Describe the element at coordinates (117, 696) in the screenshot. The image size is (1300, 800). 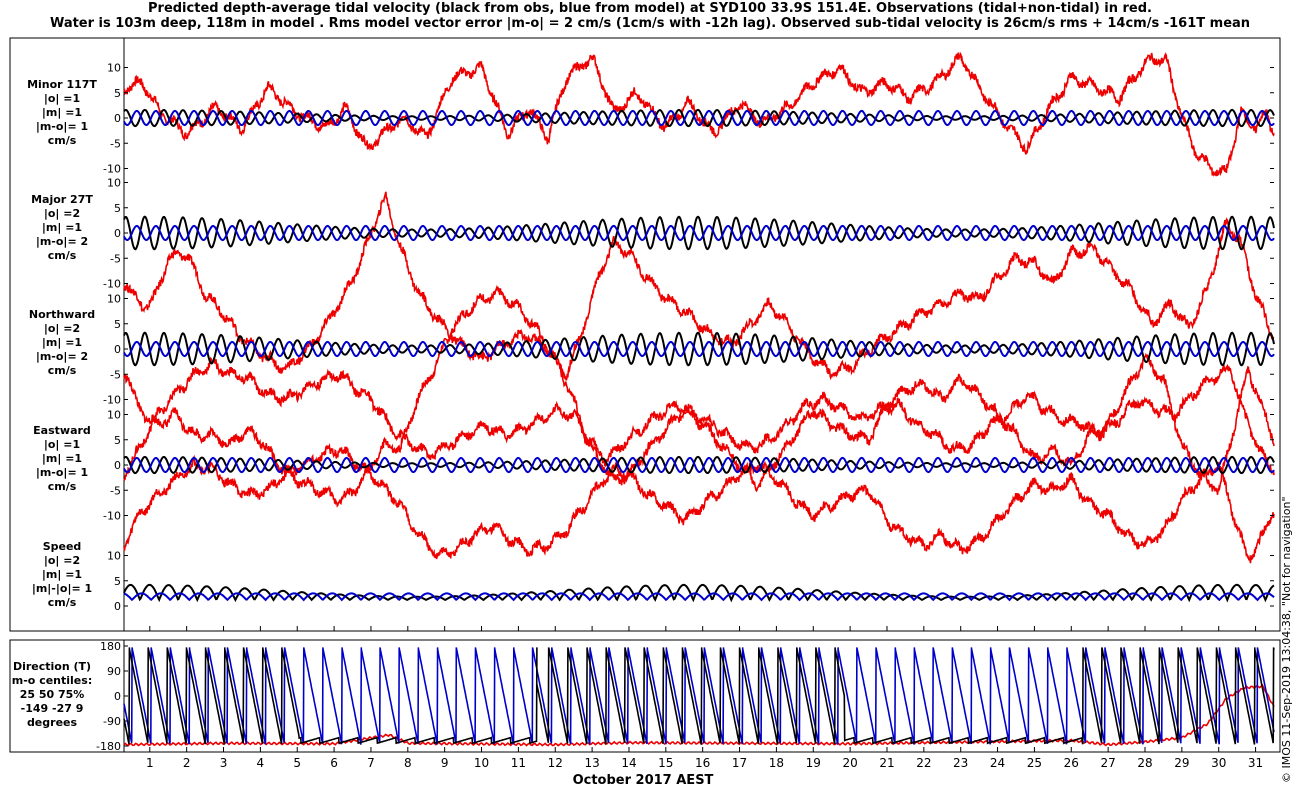
I see `direction-y-tick-label: 0` at that location.